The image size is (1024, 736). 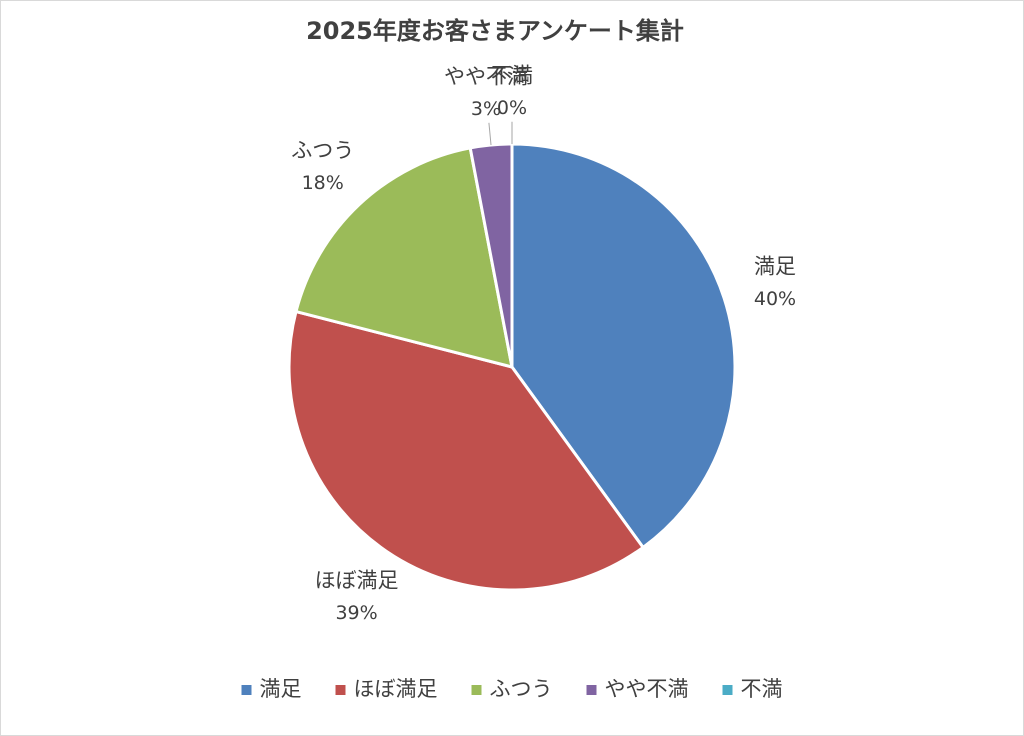 What do you see at coordinates (357, 581) in the screenshot?
I see `data-label-name: ほぼ満足` at bounding box center [357, 581].